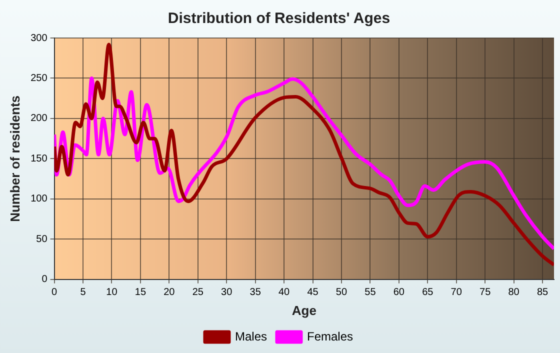 Image resolution: width=560 pixels, height=353 pixels. I want to click on x-tick-label: 35, so click(256, 292).